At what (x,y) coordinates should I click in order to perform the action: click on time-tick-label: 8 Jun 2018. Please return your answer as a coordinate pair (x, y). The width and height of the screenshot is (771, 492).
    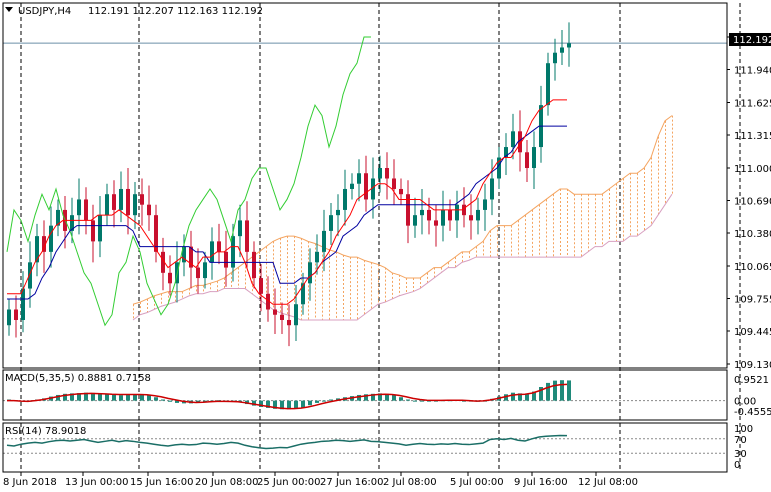
    Looking at the image, I should click on (30, 482).